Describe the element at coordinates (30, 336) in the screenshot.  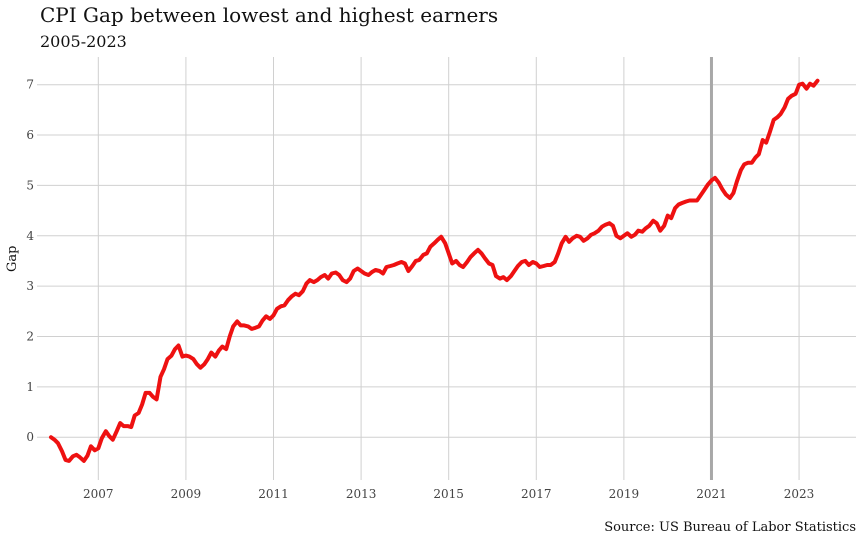
I see `y-tick-label: 2` at that location.